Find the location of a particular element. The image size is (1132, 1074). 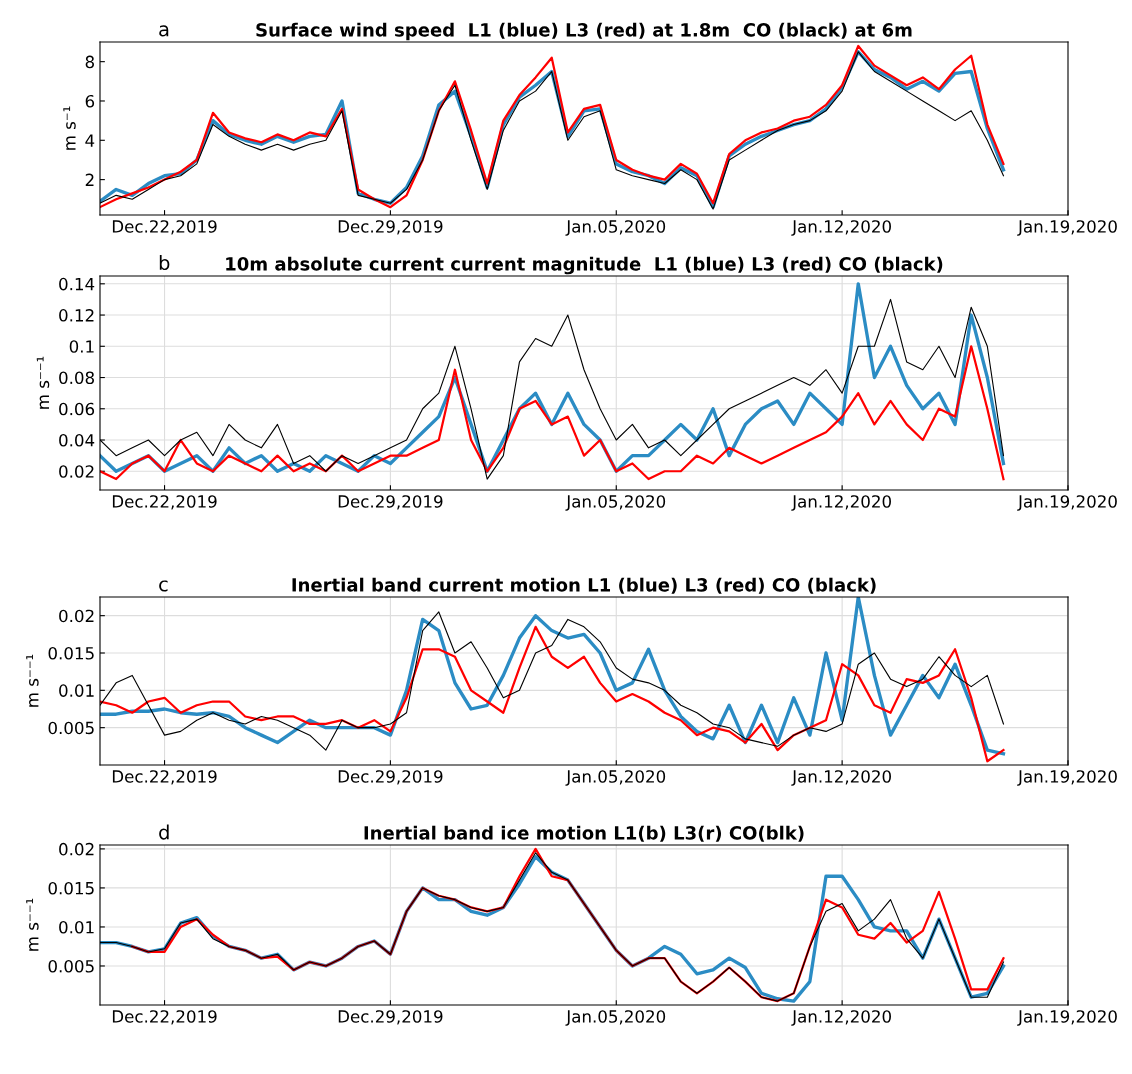

y-tick-label: 0.12 is located at coordinates (76, 315).